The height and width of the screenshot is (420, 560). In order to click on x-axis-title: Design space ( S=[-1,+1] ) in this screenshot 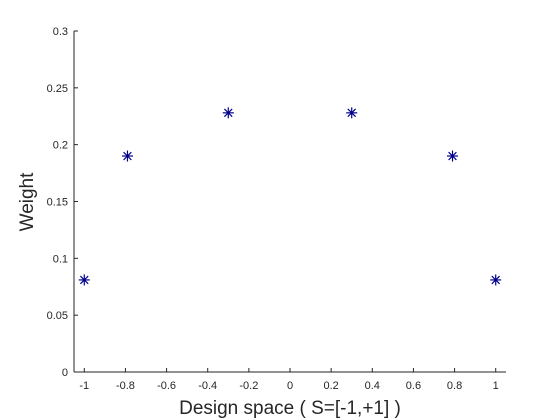, I will do `click(290, 408)`.